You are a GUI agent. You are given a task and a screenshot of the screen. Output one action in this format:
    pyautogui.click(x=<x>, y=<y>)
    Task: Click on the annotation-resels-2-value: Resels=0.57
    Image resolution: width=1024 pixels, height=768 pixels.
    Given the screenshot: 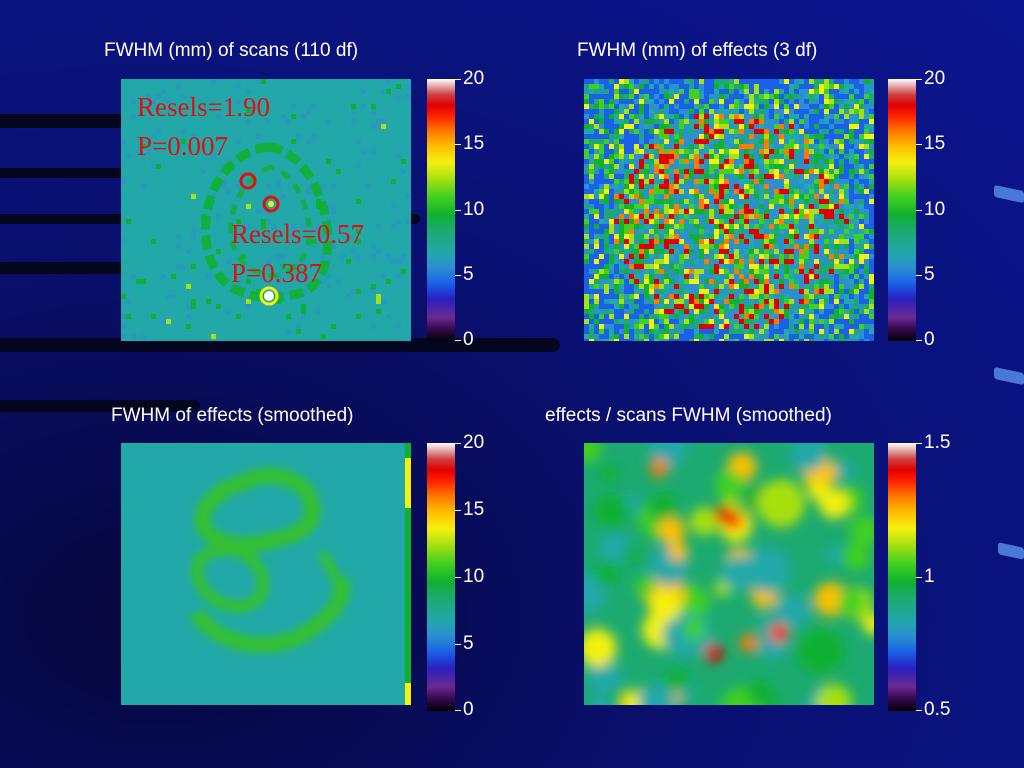 What is the action you would take?
    pyautogui.click(x=297, y=234)
    